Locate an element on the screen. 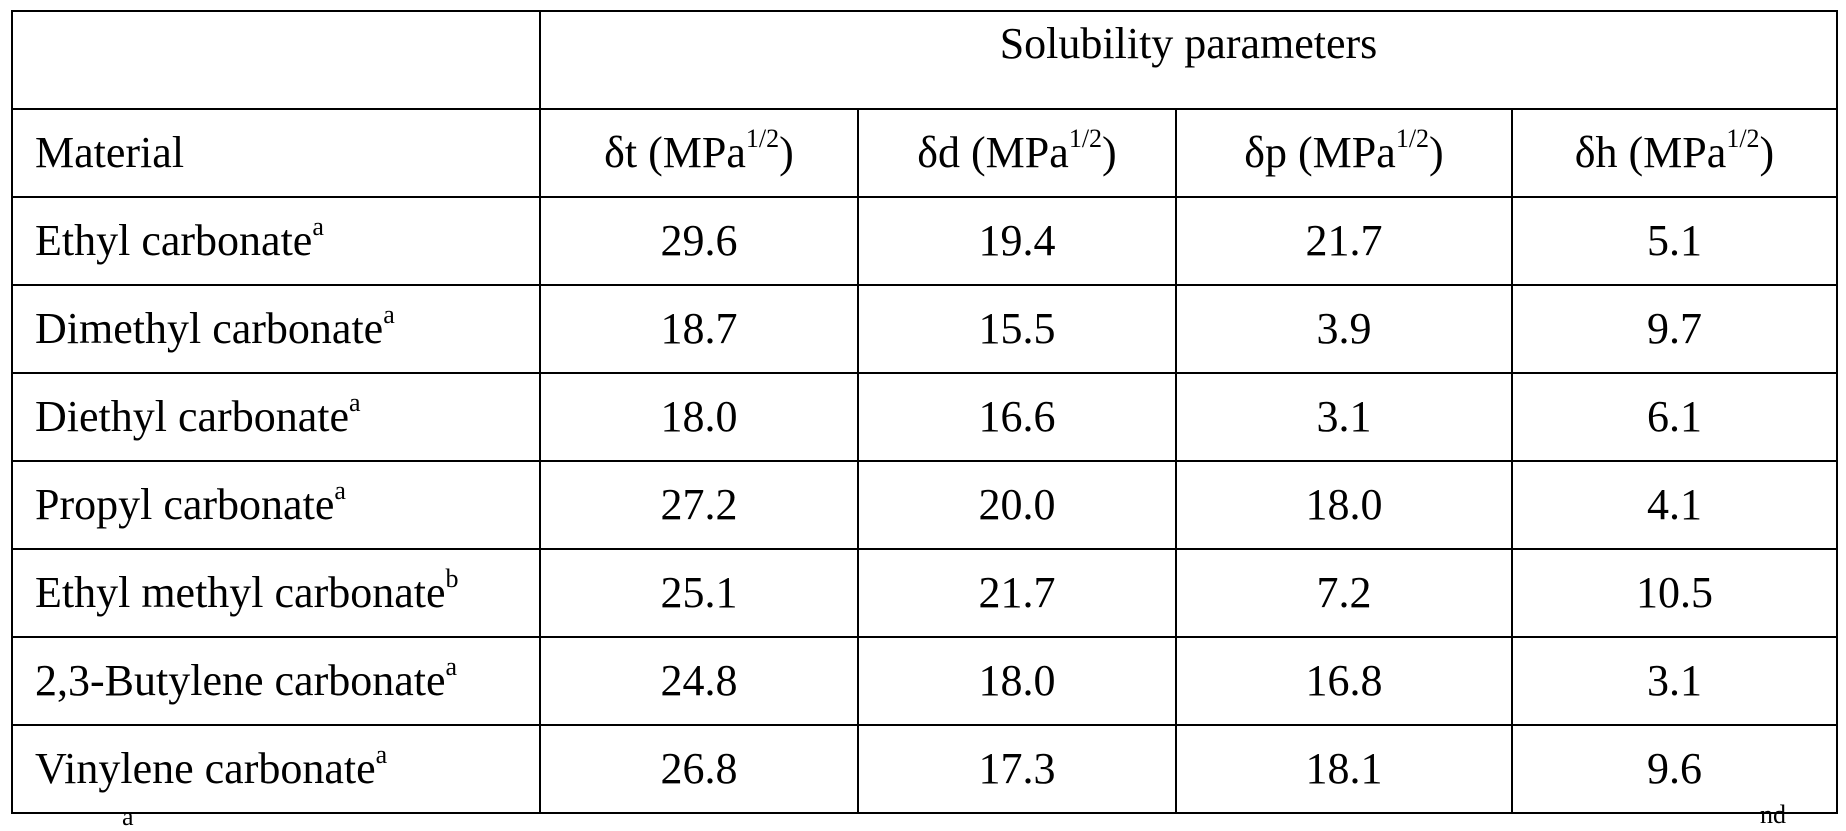  footnote-mark-left: a is located at coordinates (128, 817).